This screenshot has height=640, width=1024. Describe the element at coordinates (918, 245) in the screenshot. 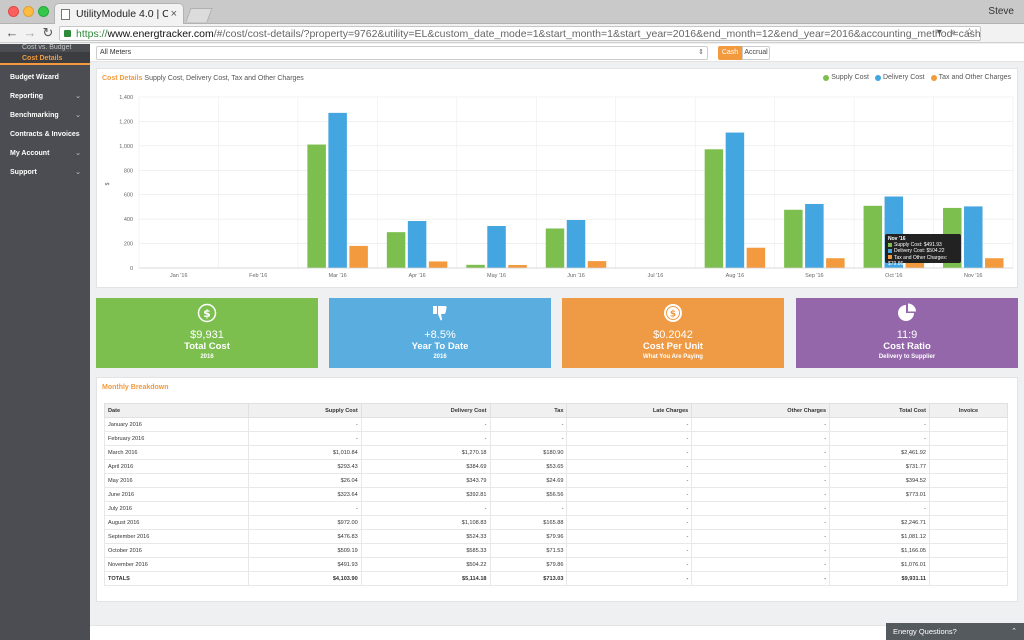

I see `tooltip-line-text: Supply Cost: $491.93` at that location.